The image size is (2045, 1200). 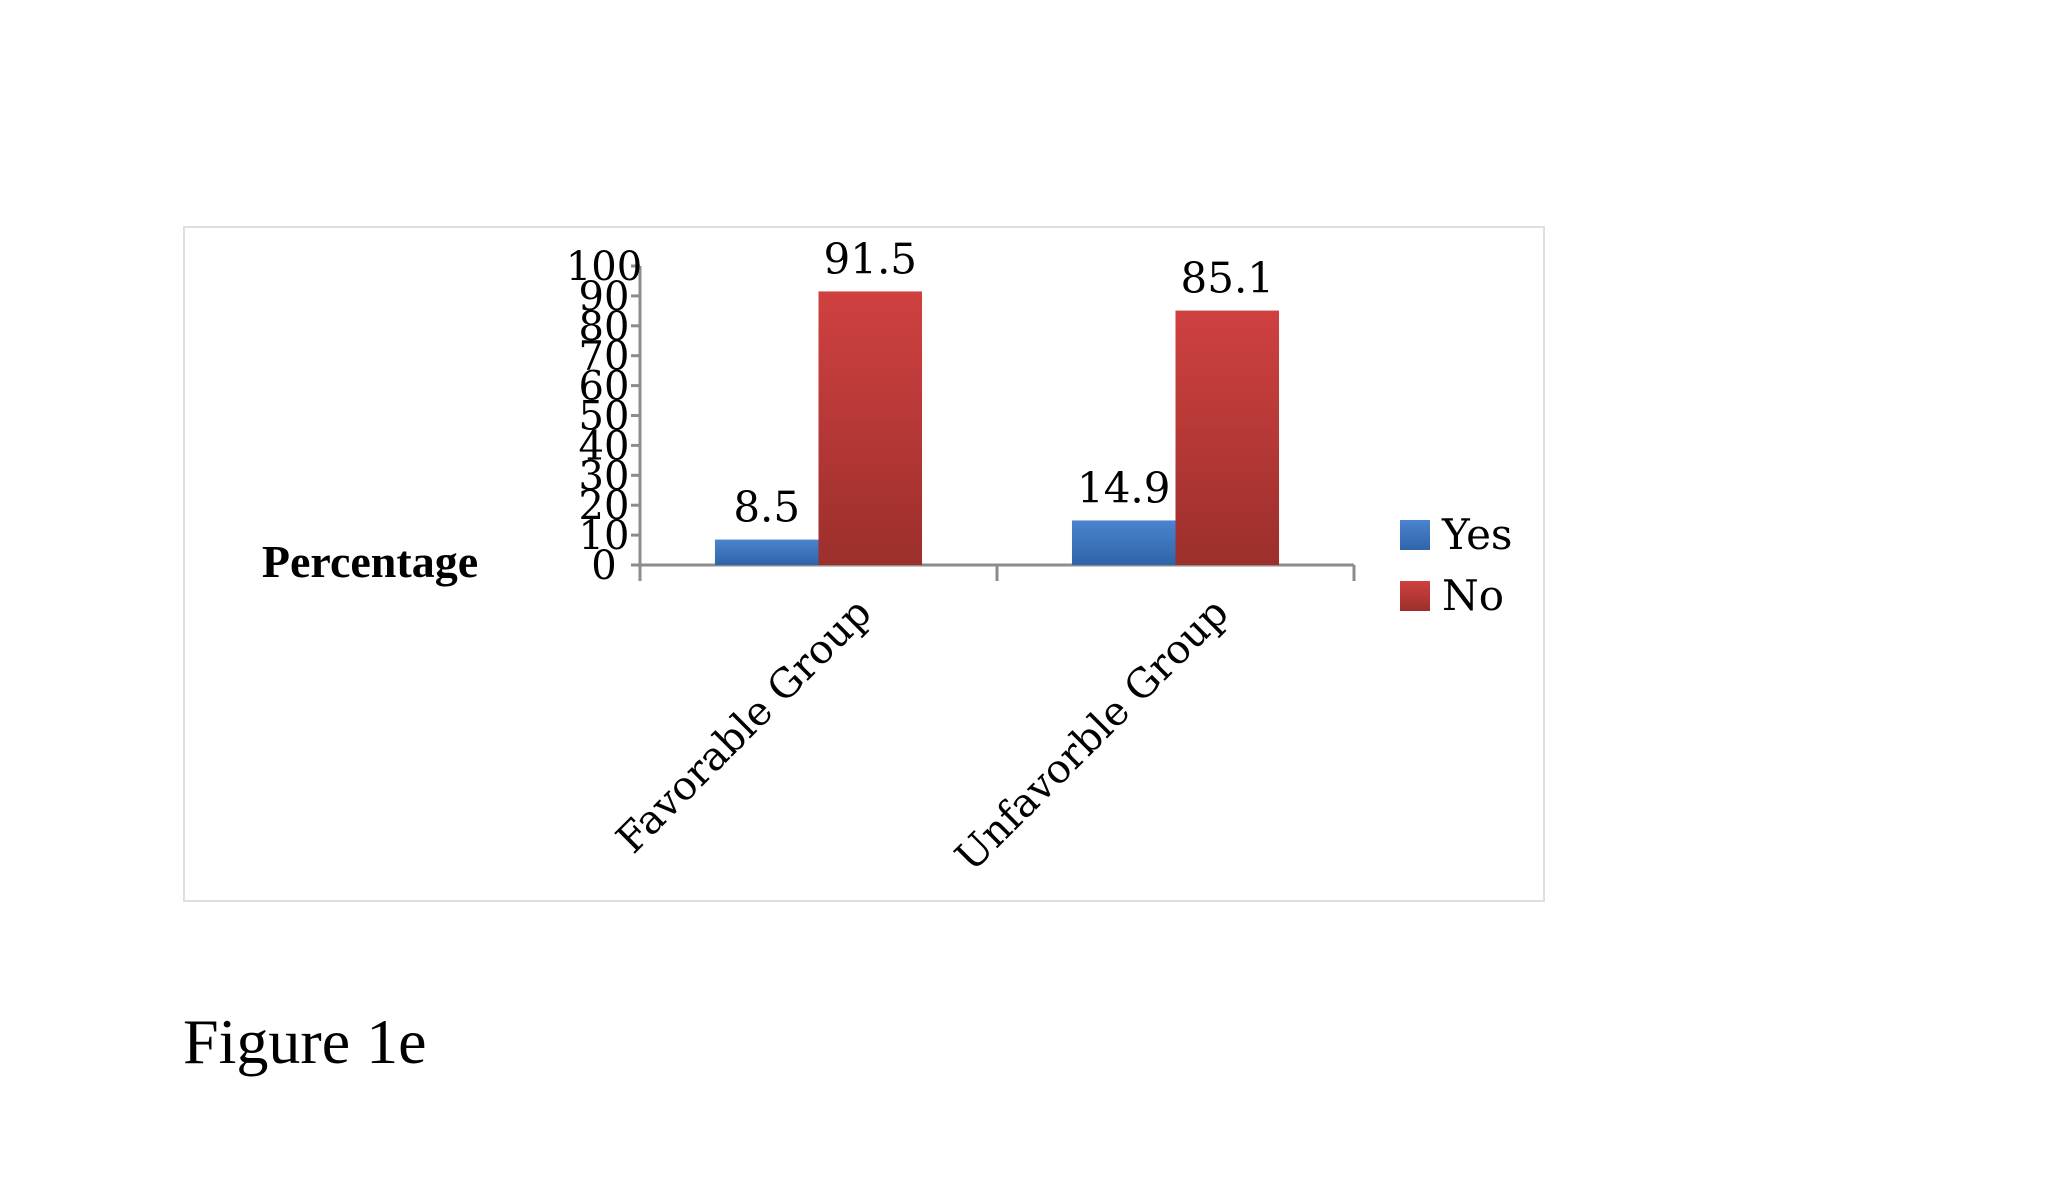 What do you see at coordinates (604, 327) in the screenshot?
I see `y-tick-label: 80` at bounding box center [604, 327].